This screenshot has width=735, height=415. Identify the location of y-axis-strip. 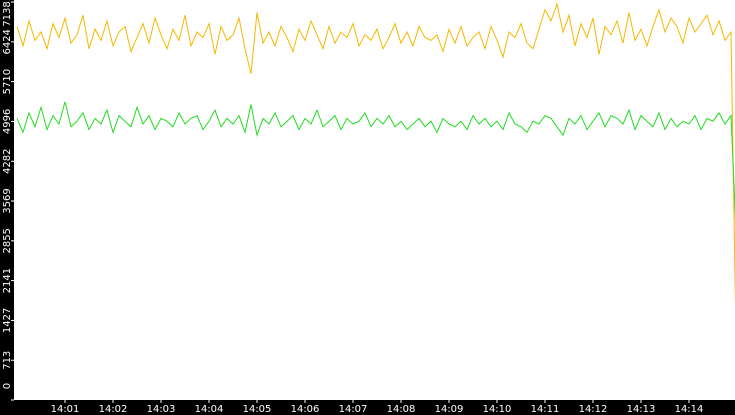
(7, 207).